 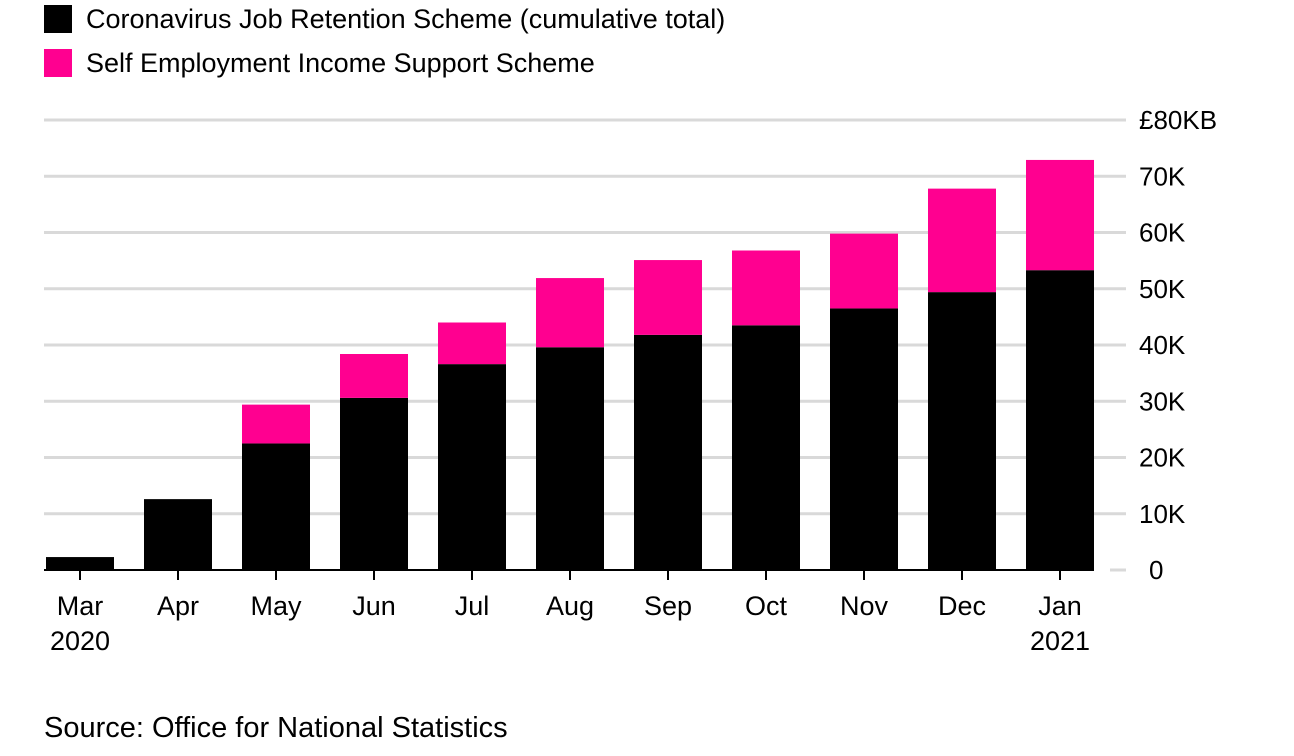 What do you see at coordinates (1060, 641) in the screenshot?
I see `x-year-label-jan: 2021` at bounding box center [1060, 641].